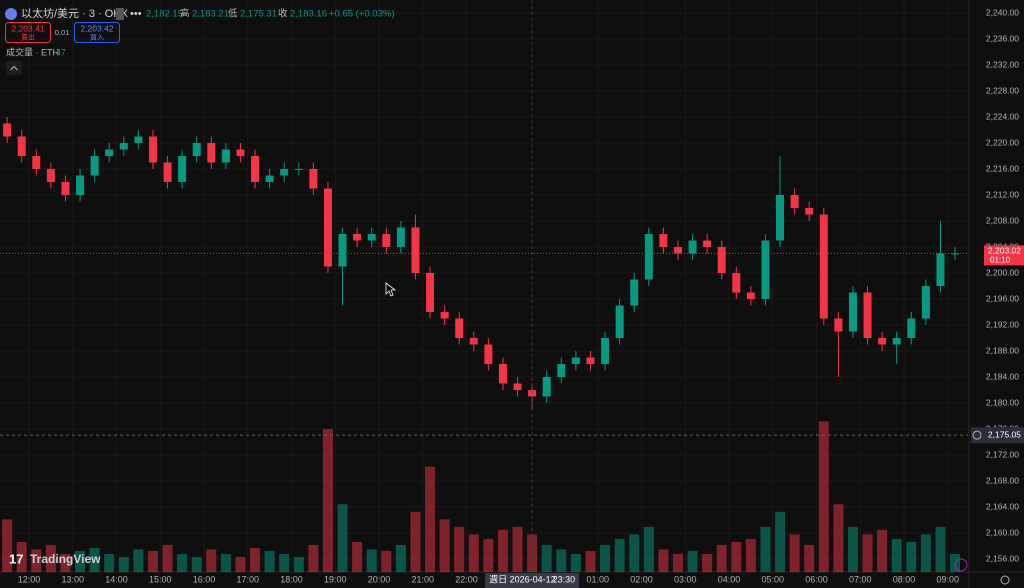 This screenshot has height=588, width=1024. Describe the element at coordinates (522, 579) in the screenshot. I see `crosshair-date: 週日 2026-04-12` at that location.